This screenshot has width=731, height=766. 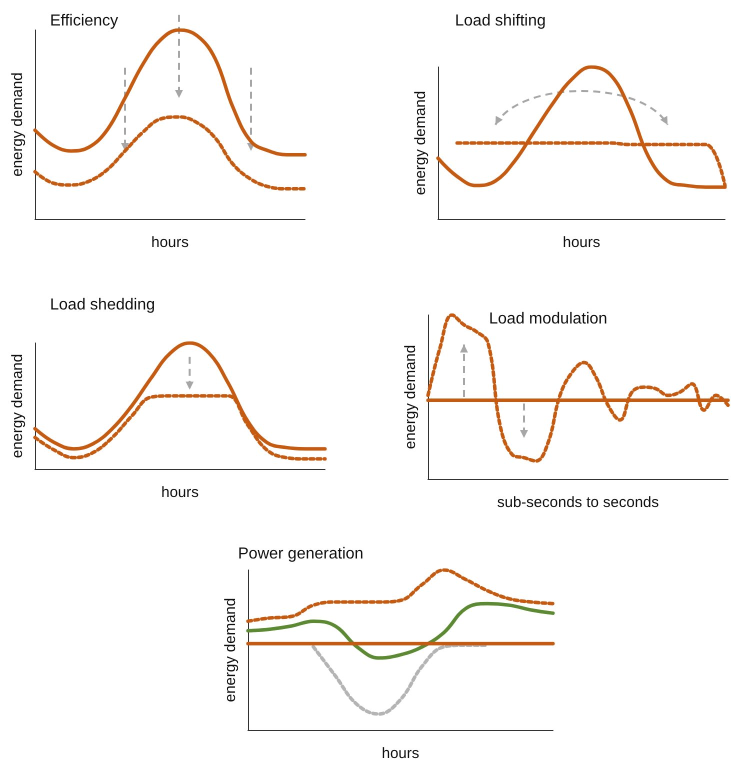 What do you see at coordinates (578, 502) in the screenshot?
I see `x-axis-title: sub-seconds to seconds` at bounding box center [578, 502].